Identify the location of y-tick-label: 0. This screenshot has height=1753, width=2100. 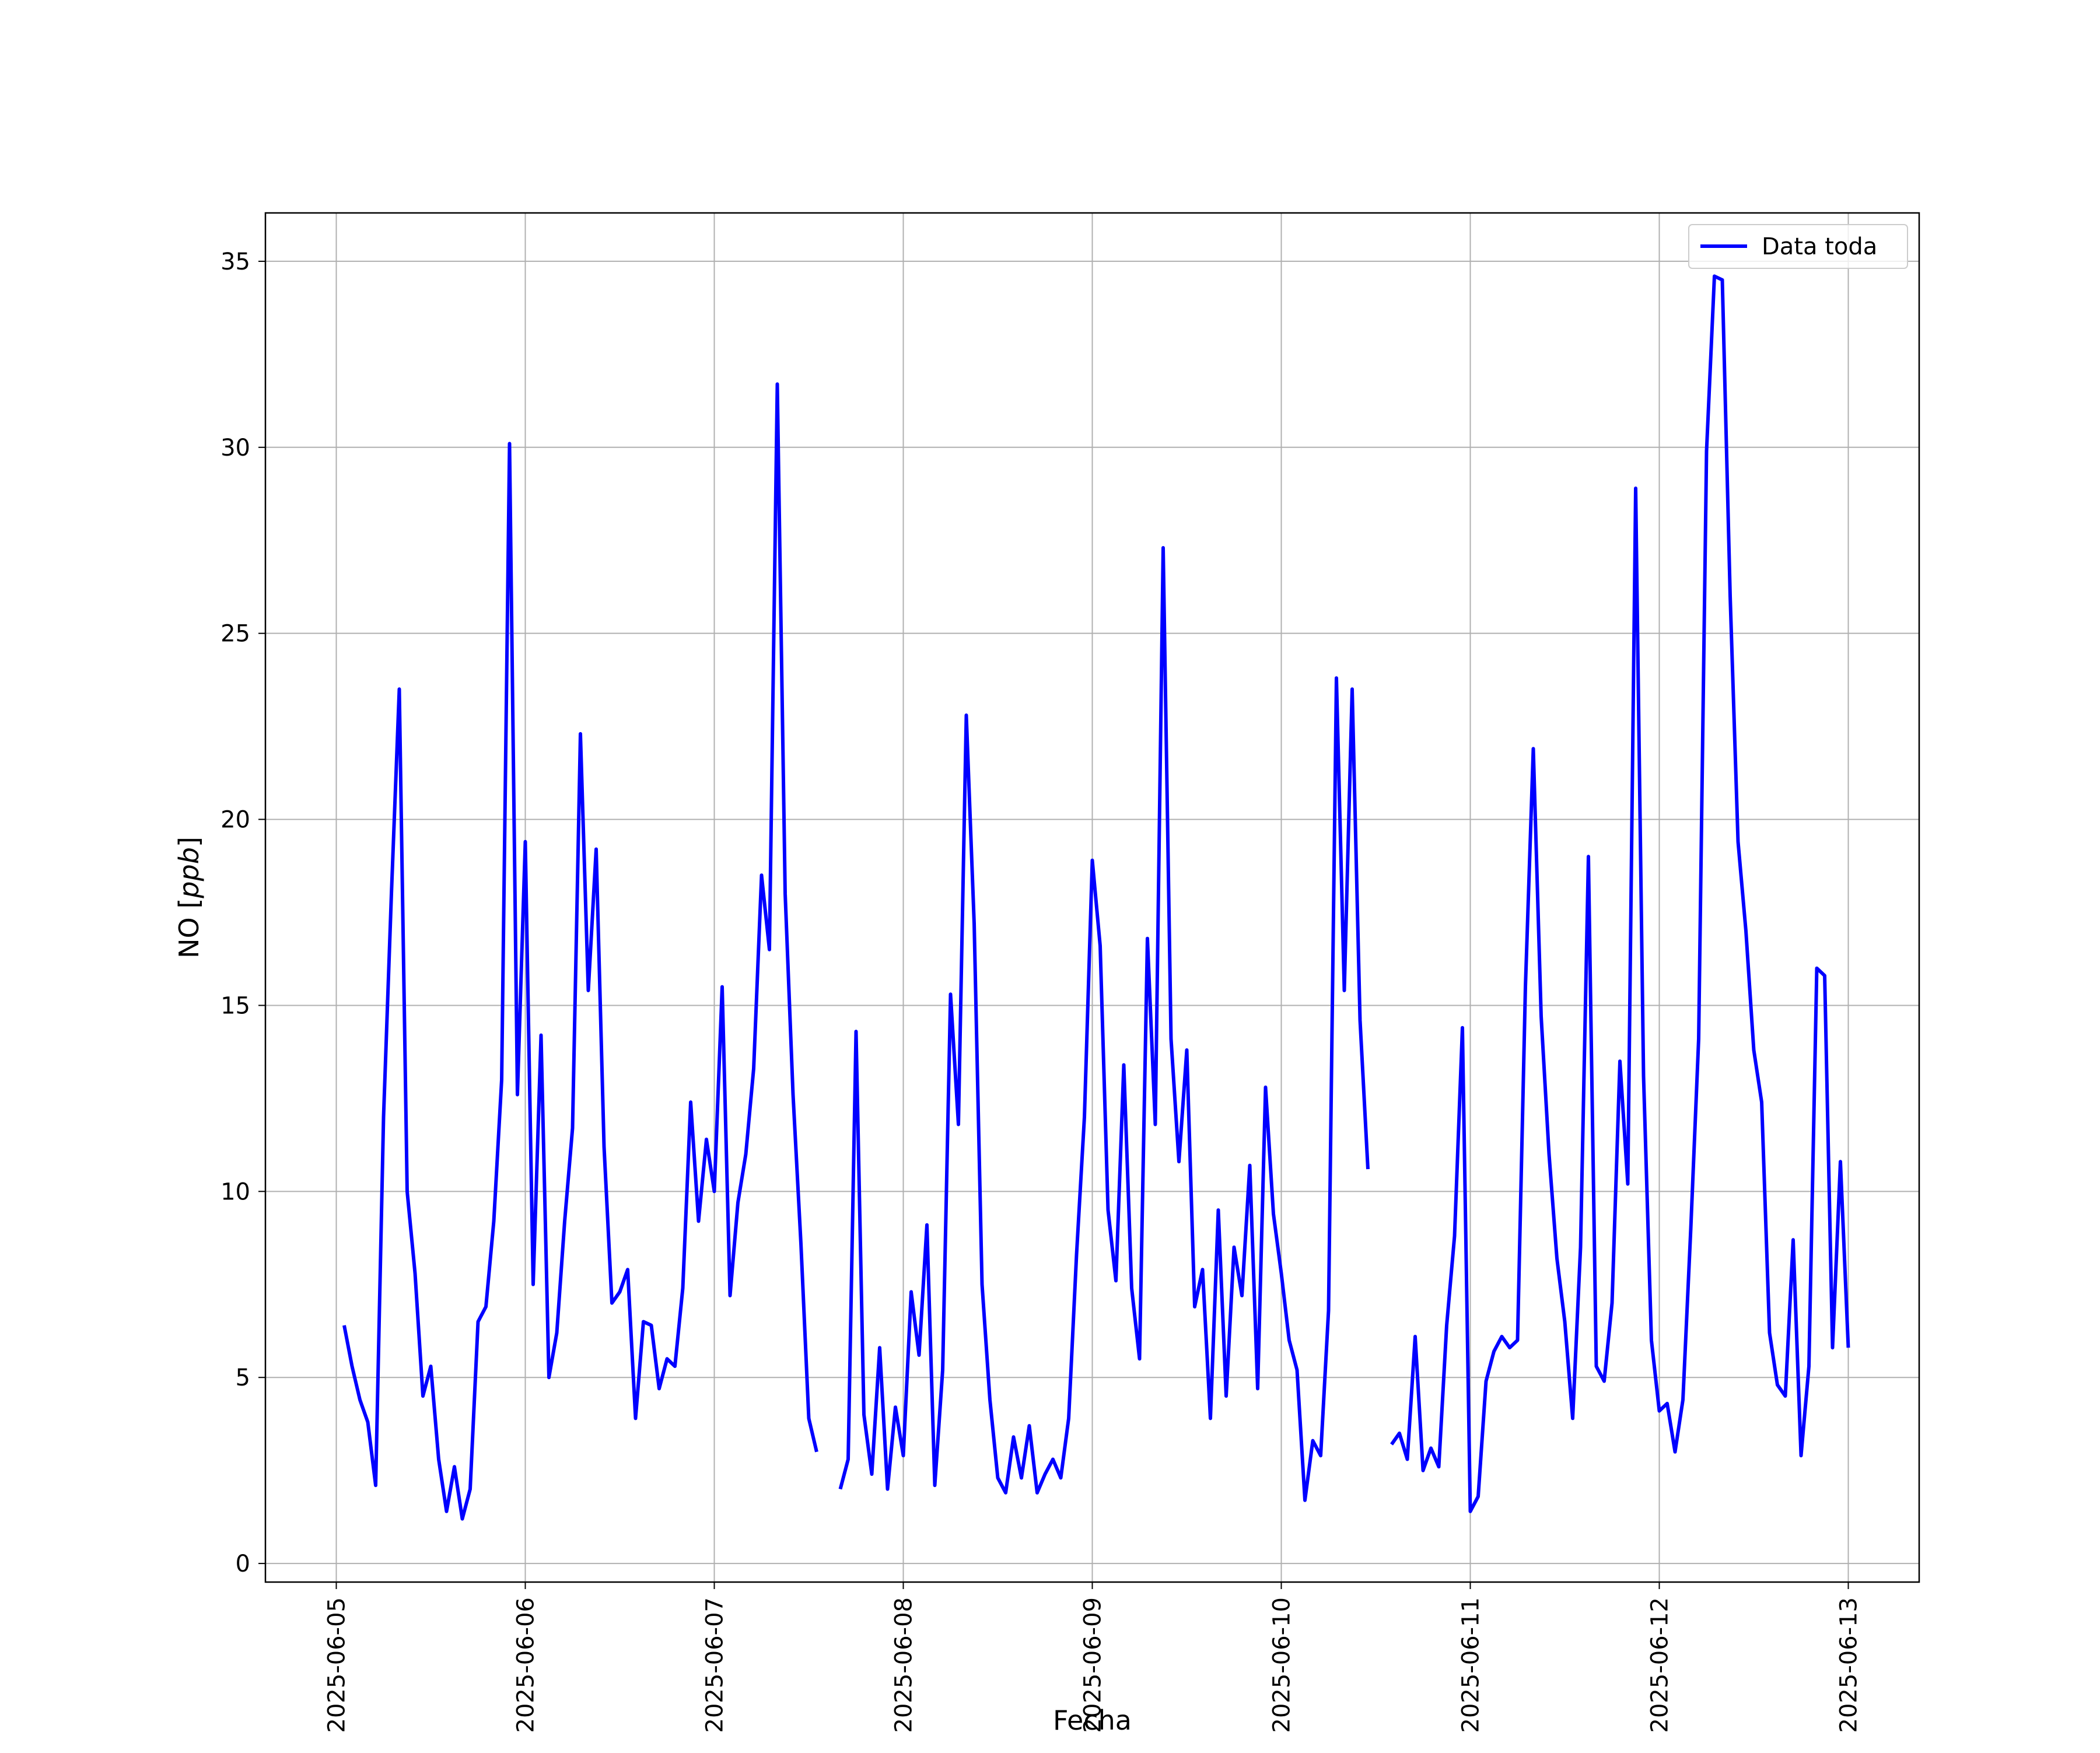
(243, 1564).